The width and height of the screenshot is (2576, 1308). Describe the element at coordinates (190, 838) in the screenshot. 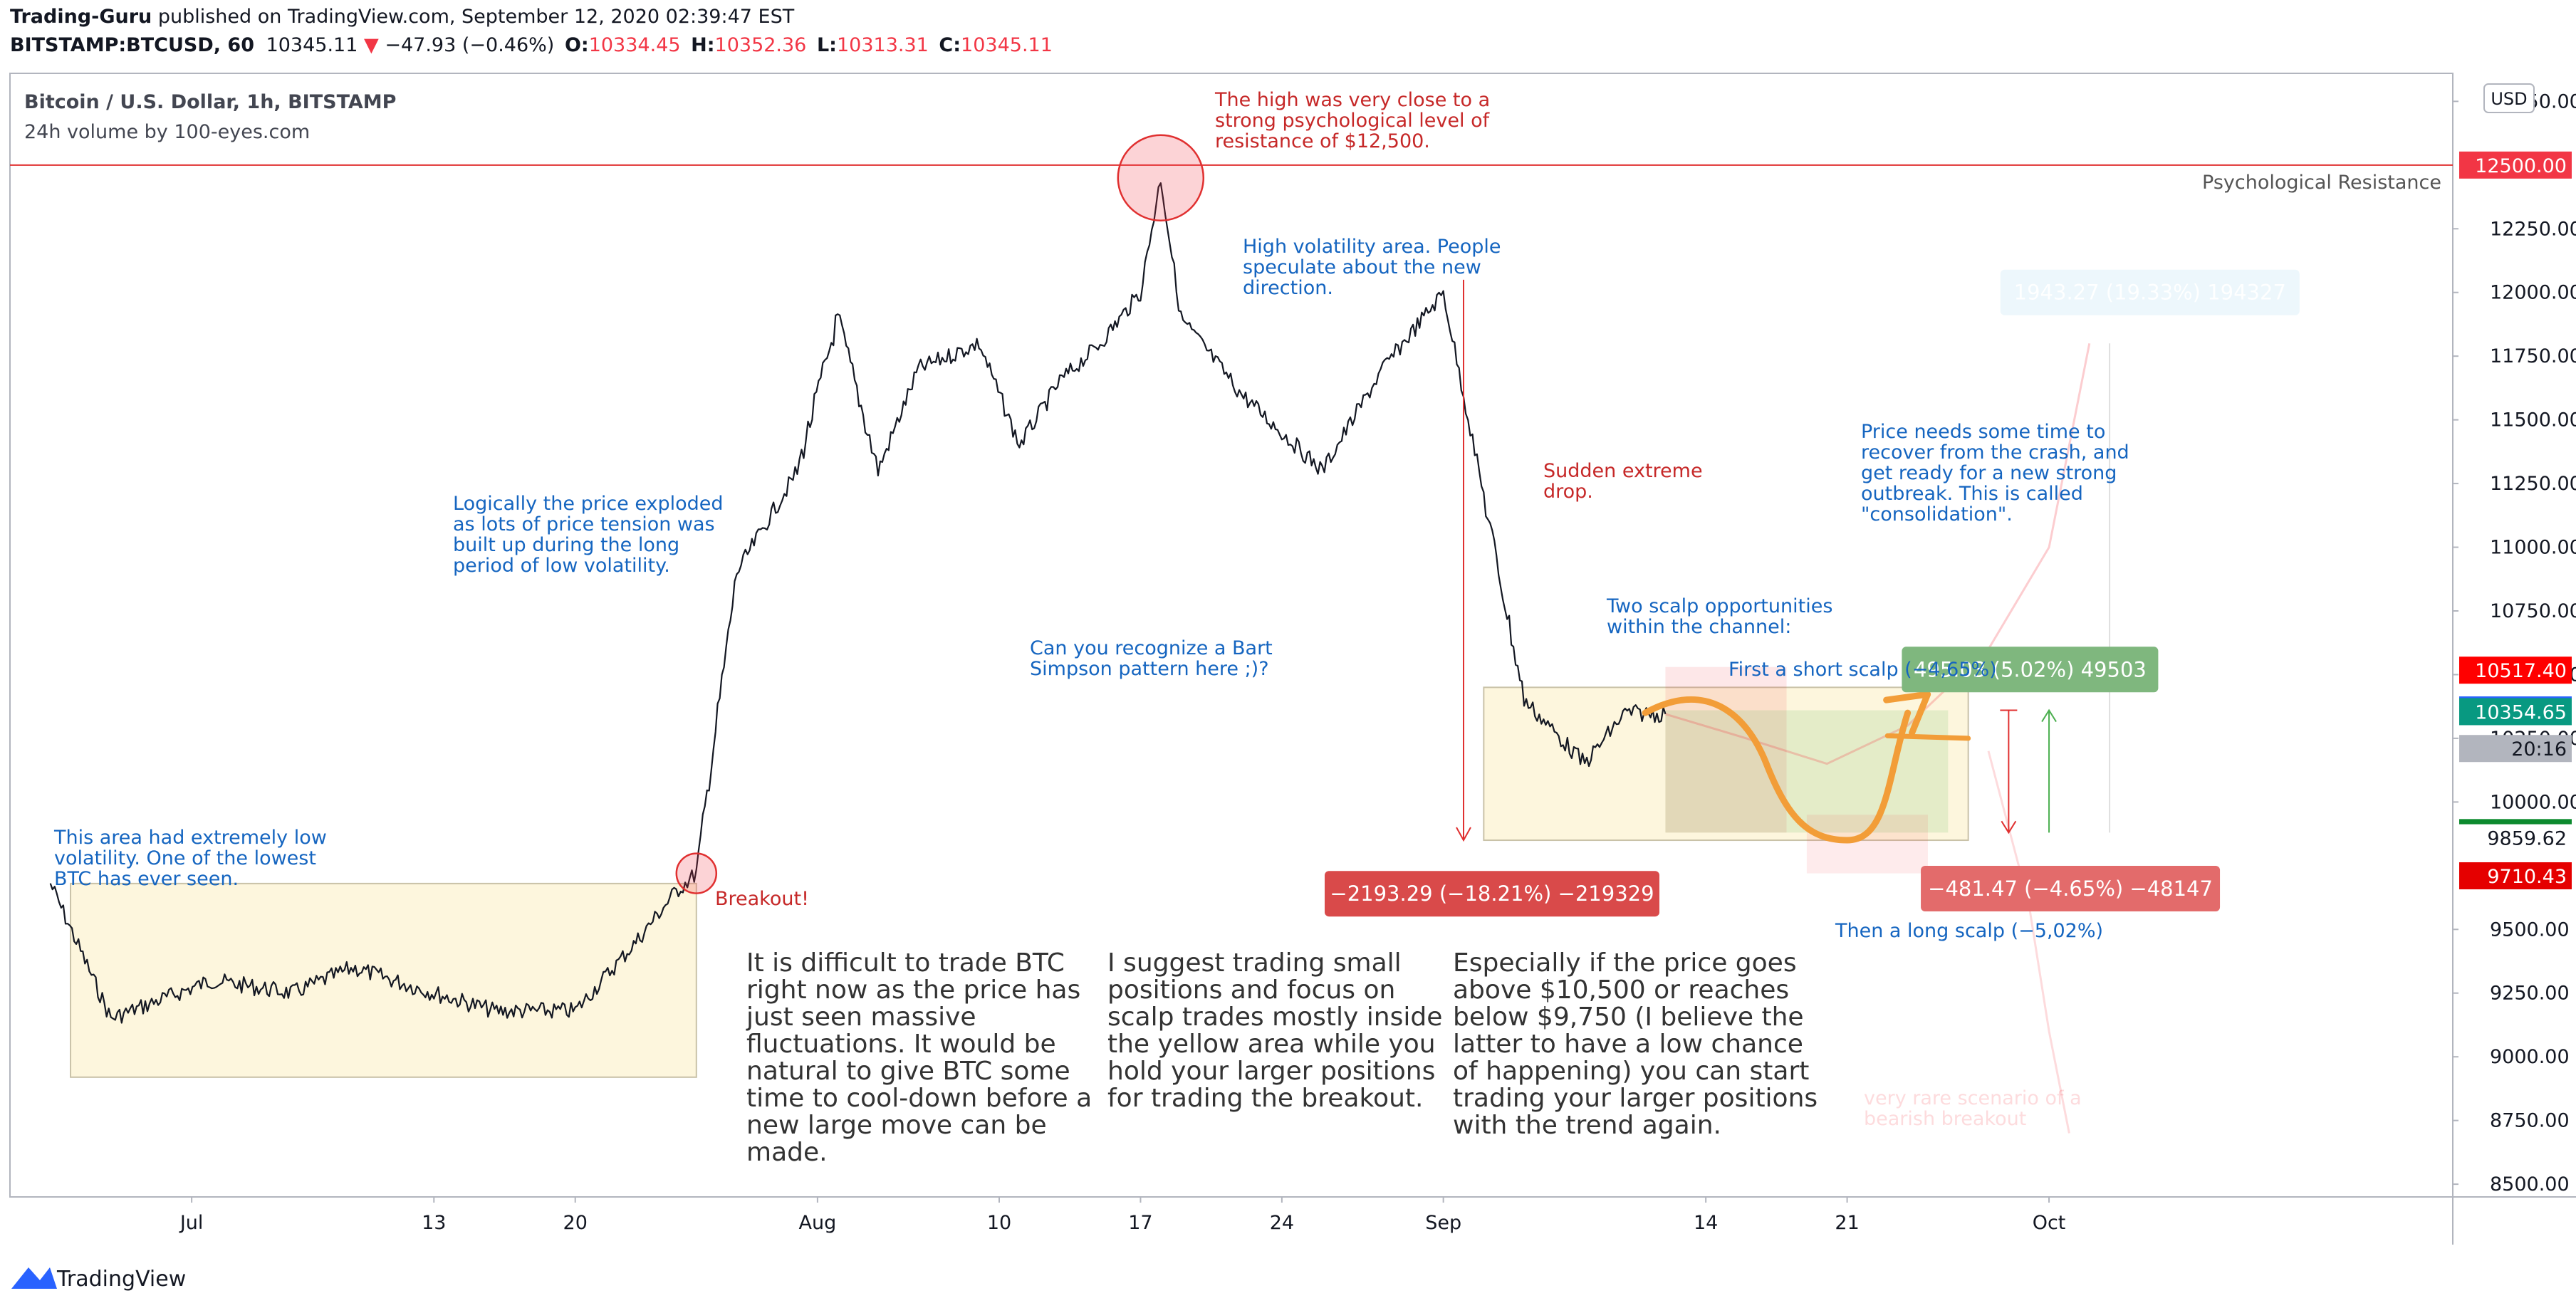

I see `low-volatility-note-line-1: This area had extremely low` at that location.